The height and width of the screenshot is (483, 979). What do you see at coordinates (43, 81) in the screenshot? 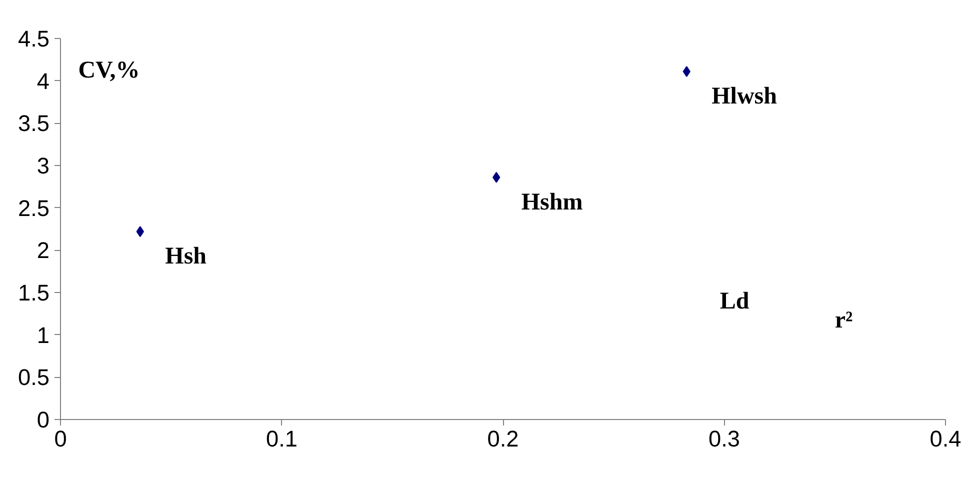
I see `y-tick-label: 4` at bounding box center [43, 81].